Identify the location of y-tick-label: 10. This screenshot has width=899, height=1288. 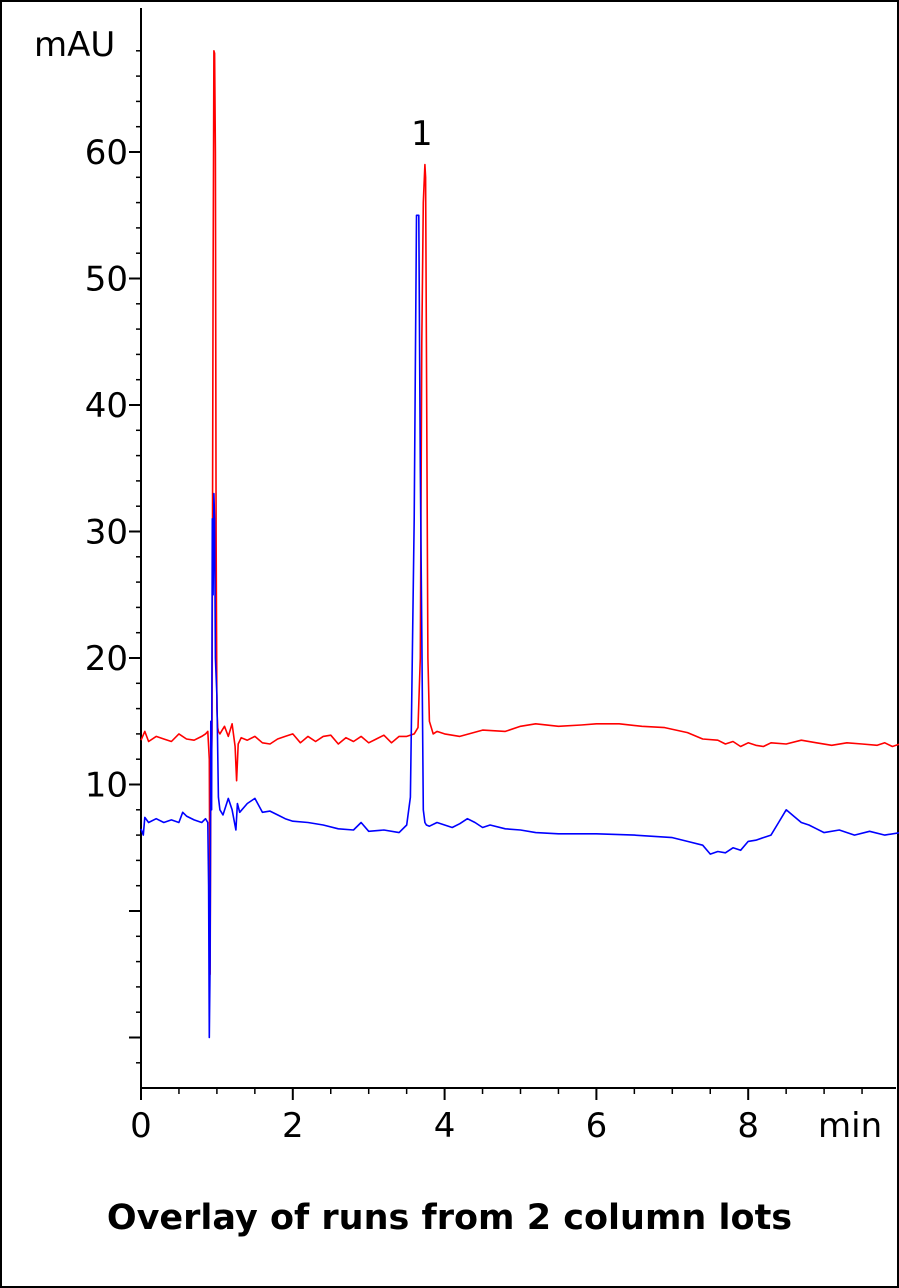
(106, 786).